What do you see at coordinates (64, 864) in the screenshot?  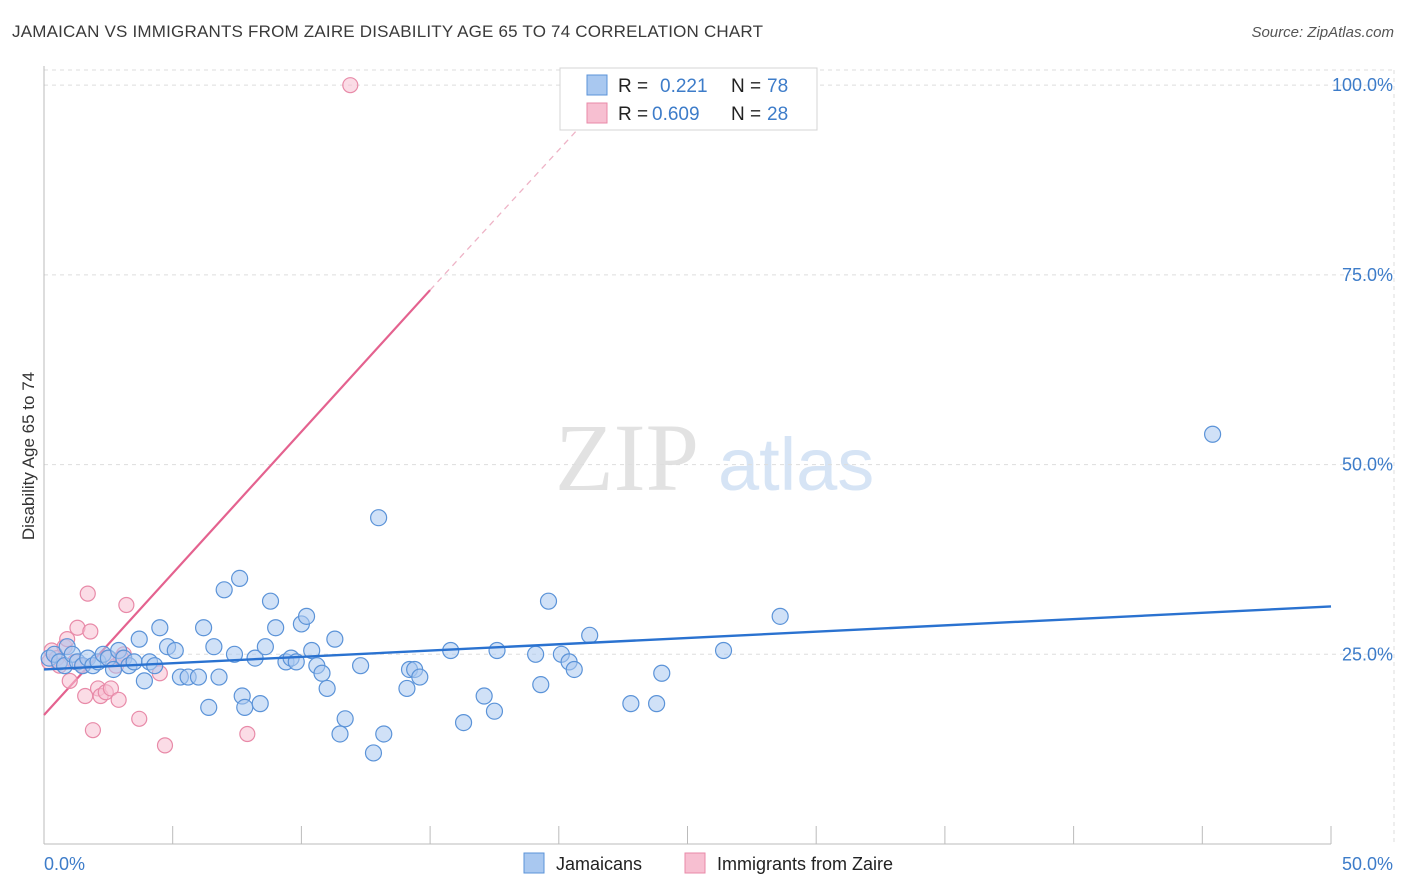 I see `x-tick-label-start: 0.0%` at bounding box center [64, 864].